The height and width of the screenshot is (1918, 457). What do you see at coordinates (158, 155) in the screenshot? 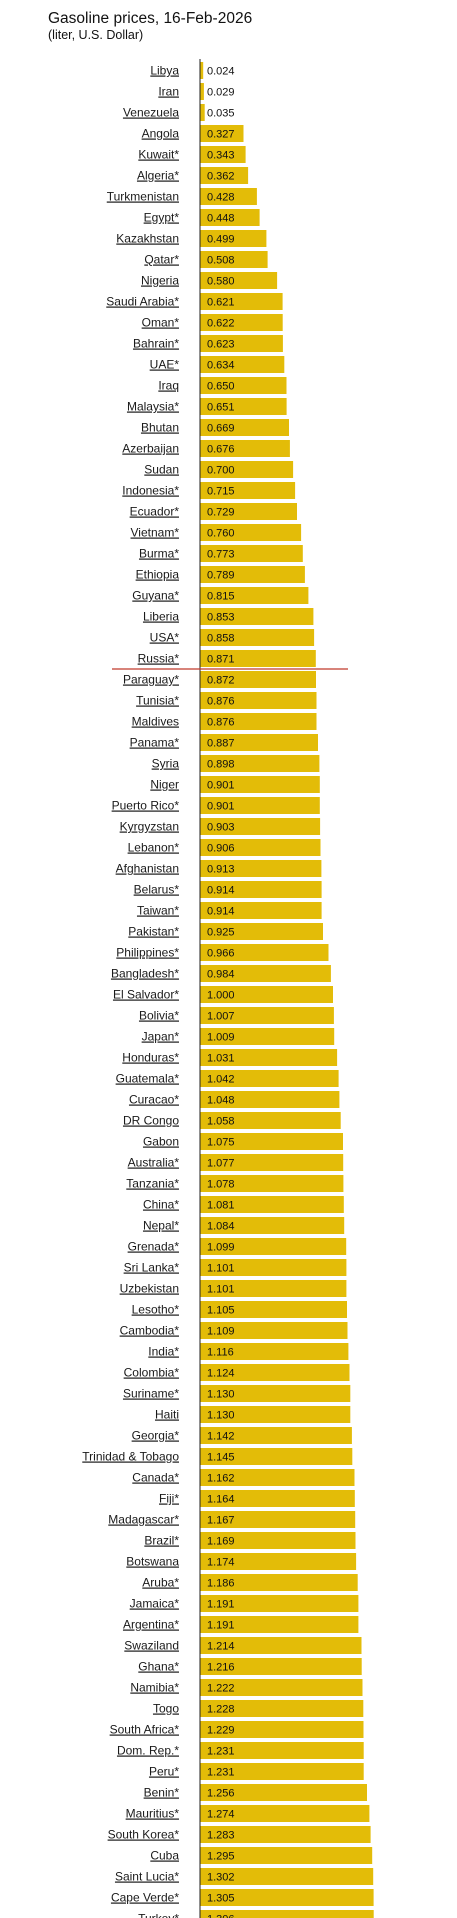
I see `country-link: Kuwait*` at bounding box center [158, 155].